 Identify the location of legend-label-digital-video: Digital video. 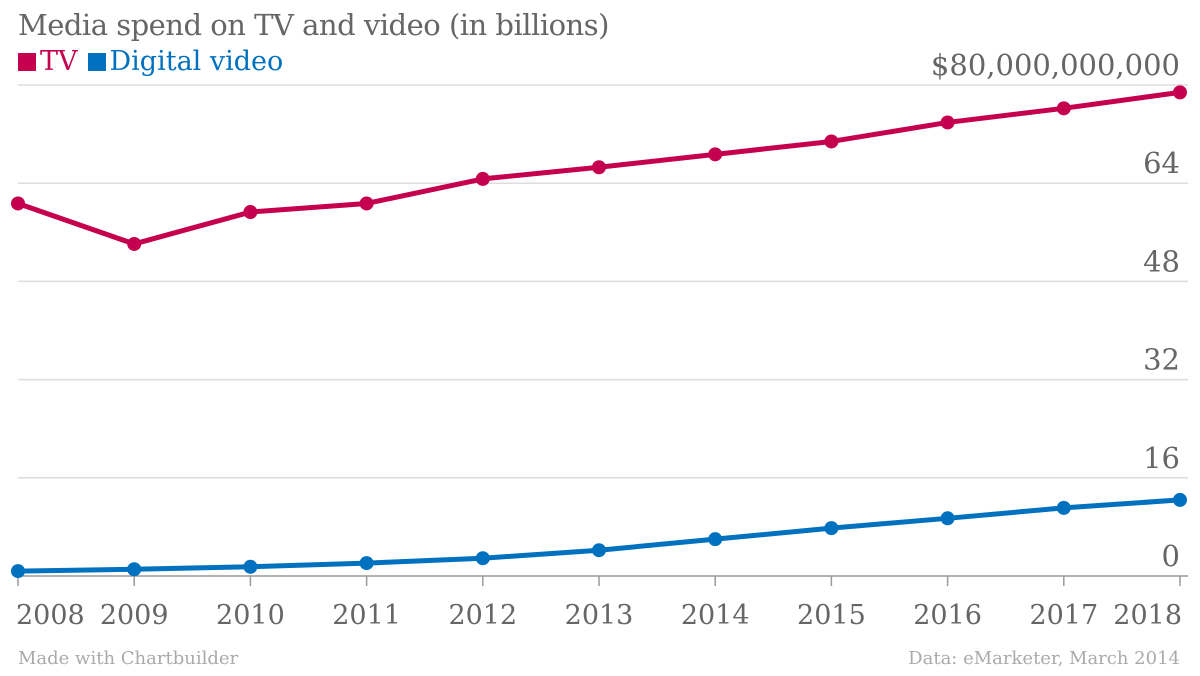
(196, 61).